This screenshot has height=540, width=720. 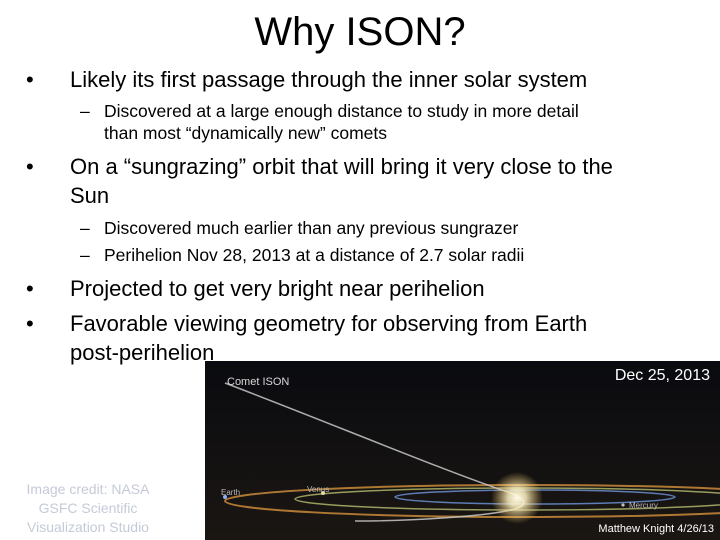 I want to click on sun-icon, so click(x=517, y=498).